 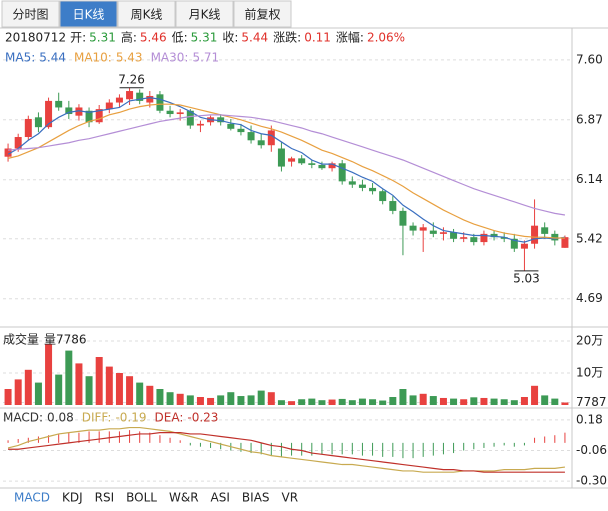 I want to click on legend-value: 5.44, so click(x=52, y=58).